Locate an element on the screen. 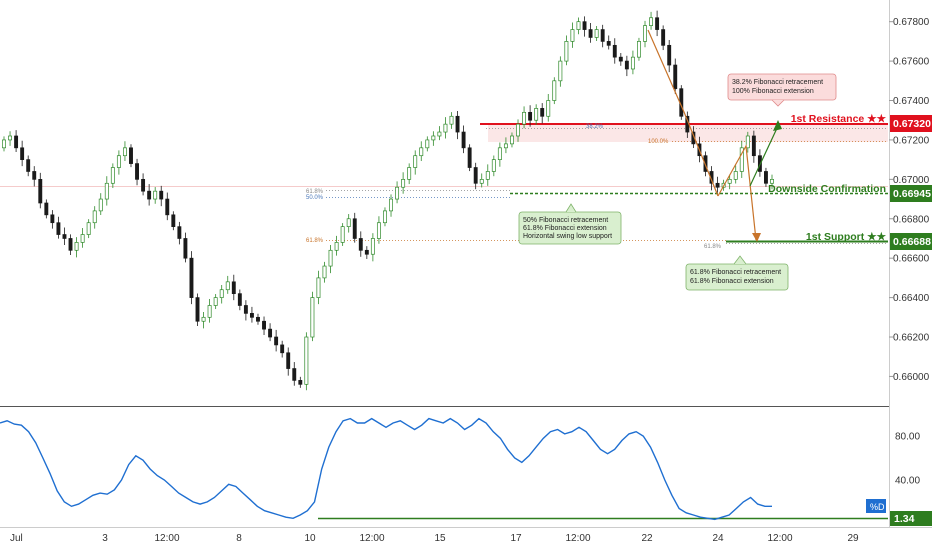 This screenshot has height=550, width=932. upswing-arrow is located at coordinates (764, 156).